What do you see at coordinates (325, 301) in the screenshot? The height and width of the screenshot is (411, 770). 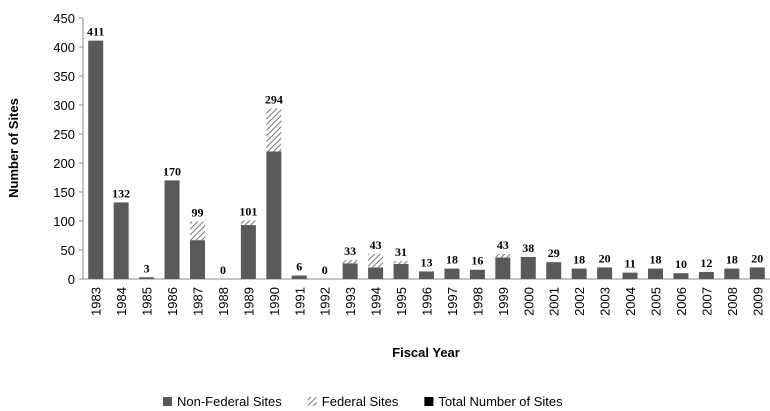 I see `x-tick-label: 1992` at bounding box center [325, 301].